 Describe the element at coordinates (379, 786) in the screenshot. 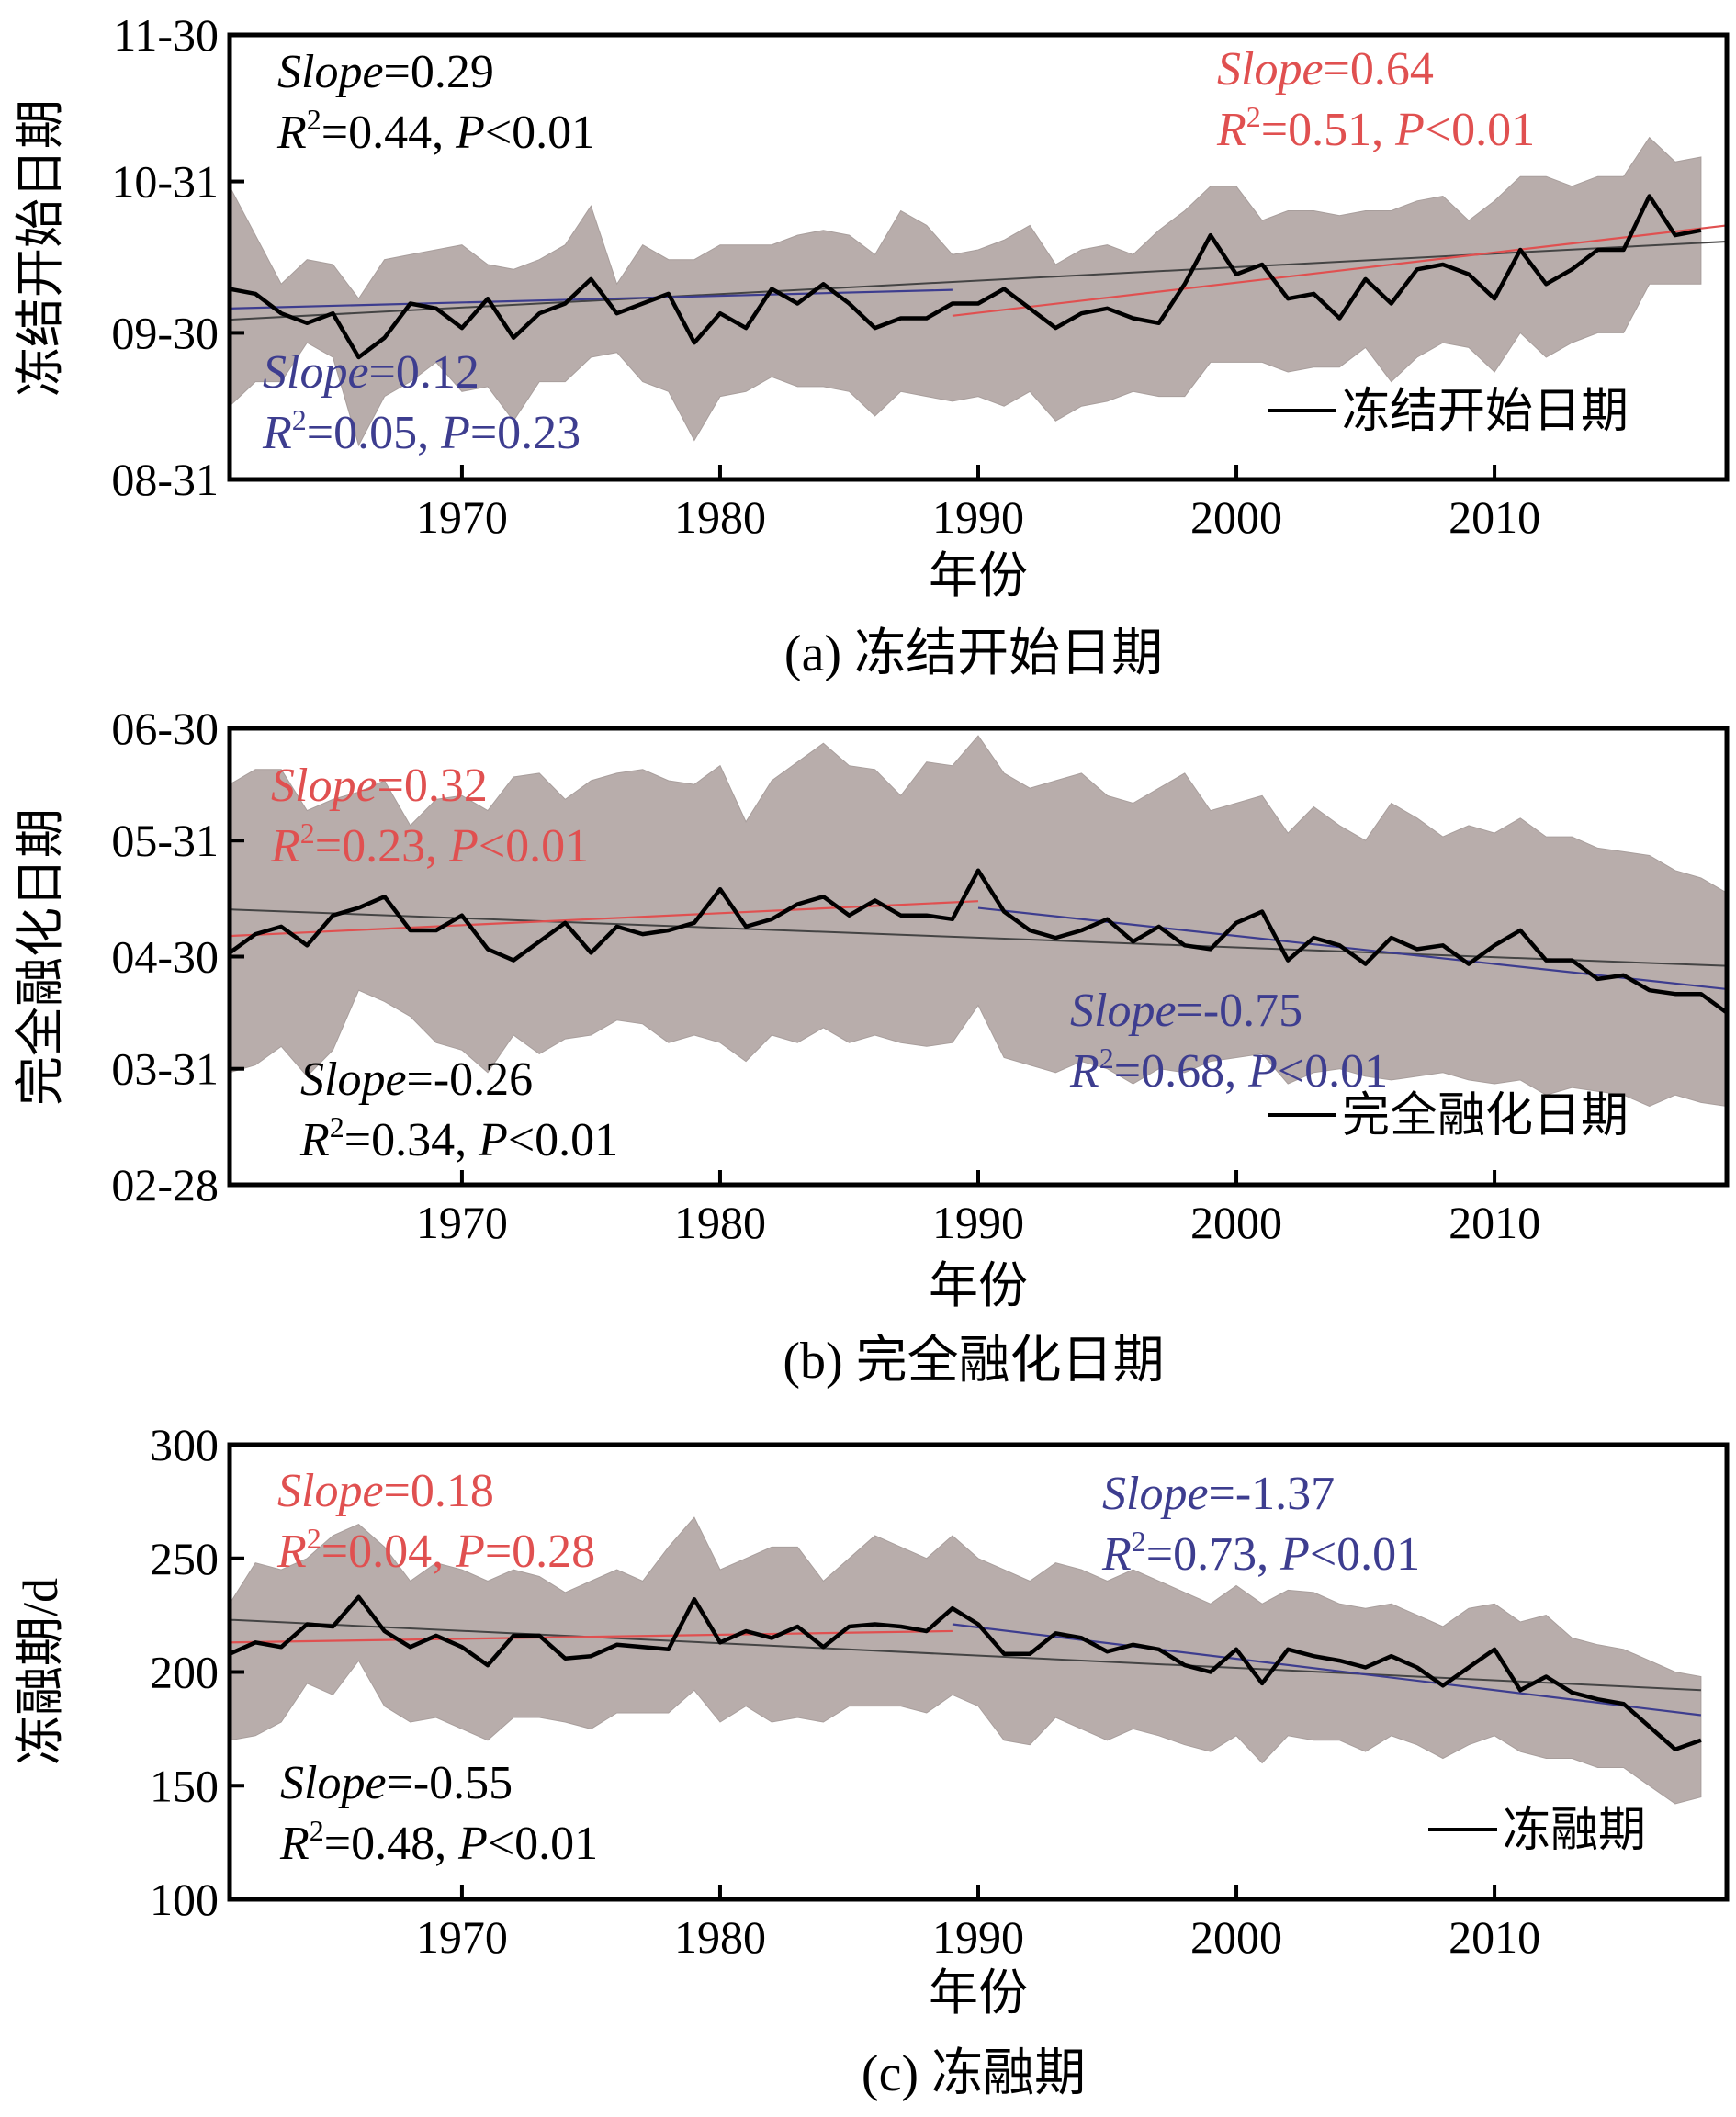

I see `annotation-slope: Slope=0.32` at that location.